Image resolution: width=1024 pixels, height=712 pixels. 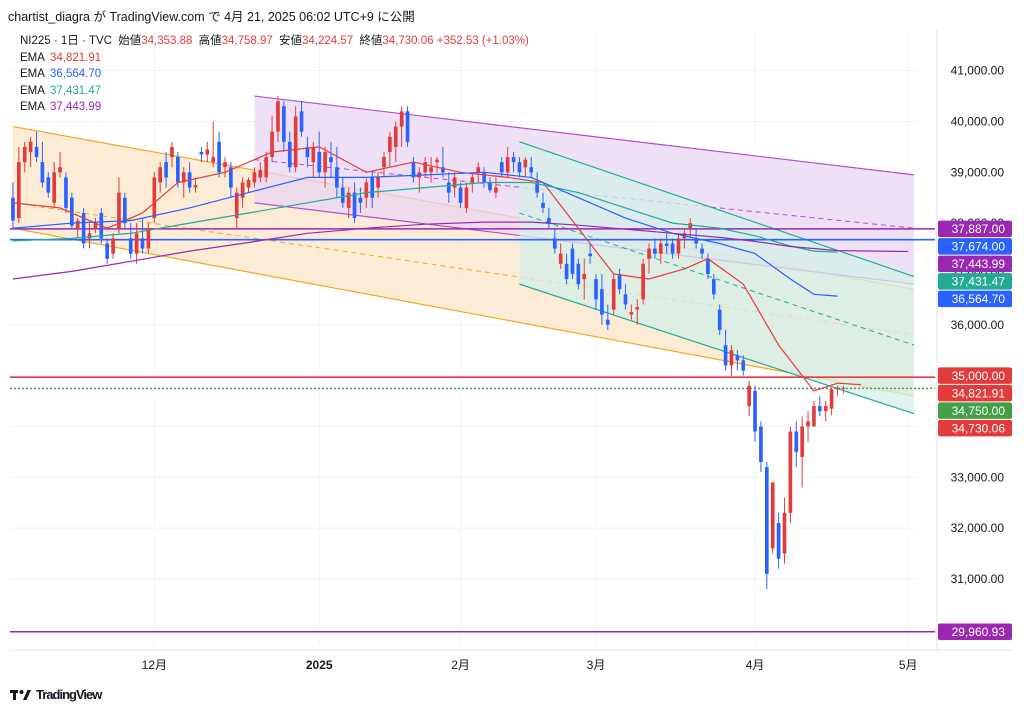 I want to click on high-label: 高値, so click(x=210, y=41).